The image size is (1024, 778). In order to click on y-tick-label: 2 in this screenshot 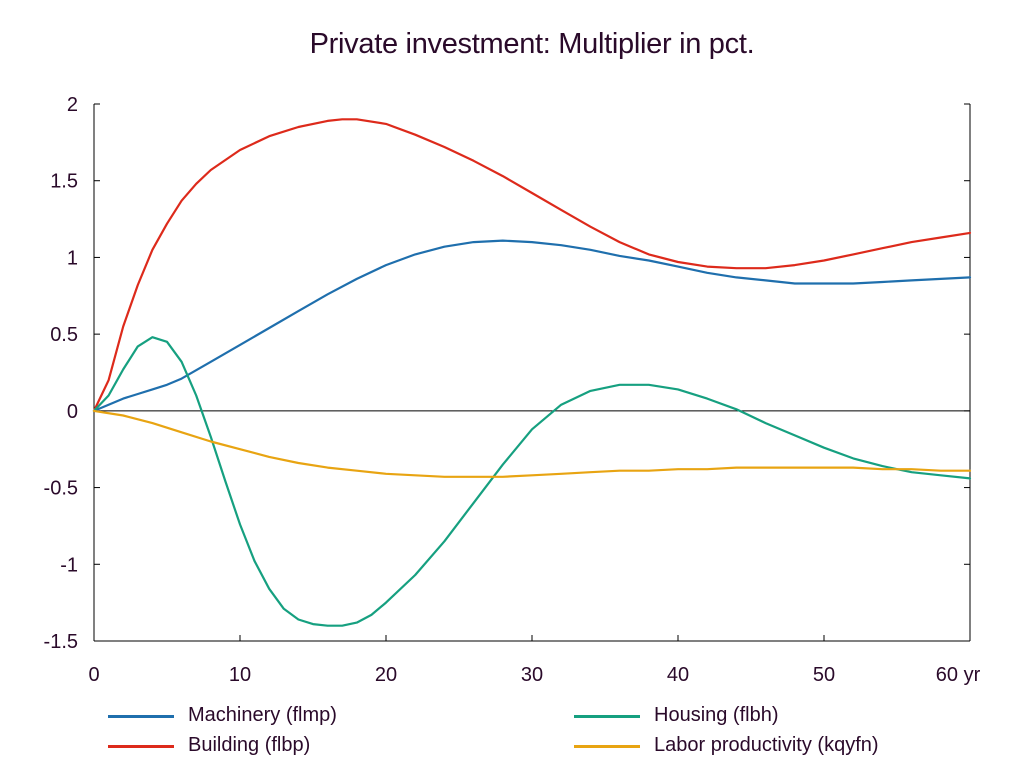, I will do `click(72, 105)`.